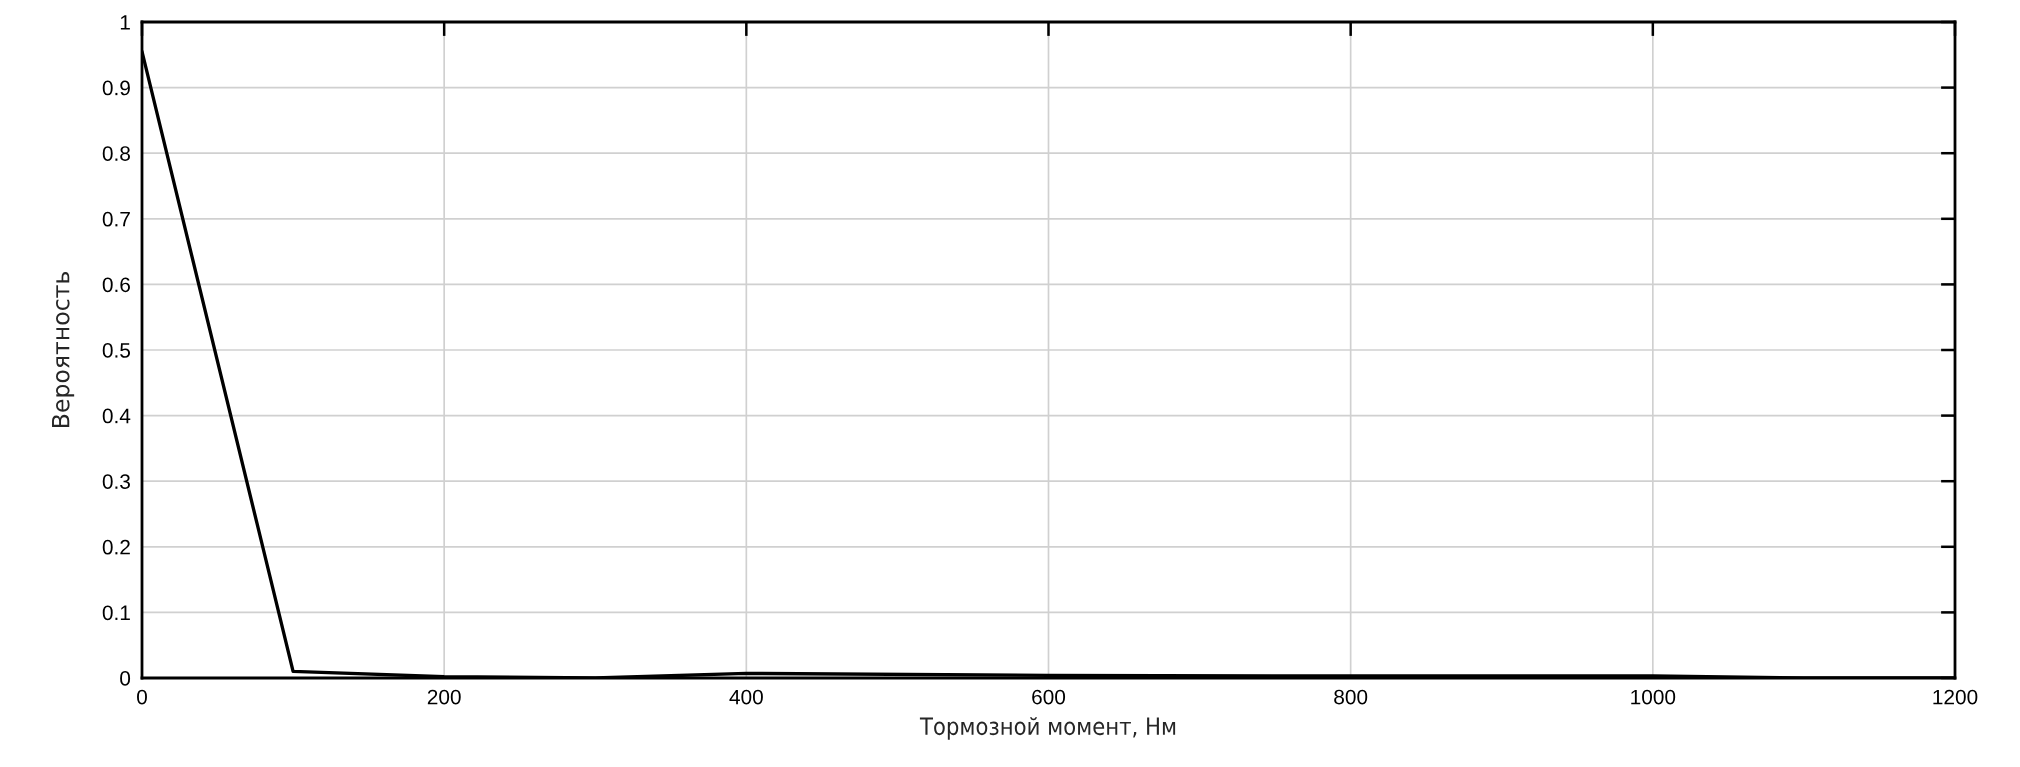 The width and height of the screenshot is (2020, 767). I want to click on x-tick-label: 1200, so click(1955, 697).